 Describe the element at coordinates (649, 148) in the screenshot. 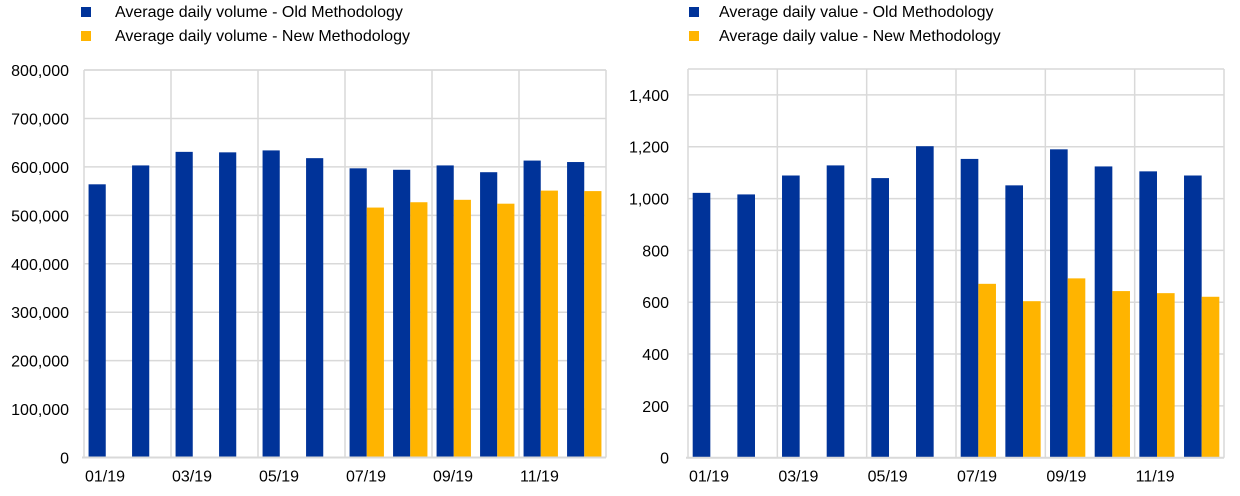

I see `y-tick-label: 1,200` at that location.